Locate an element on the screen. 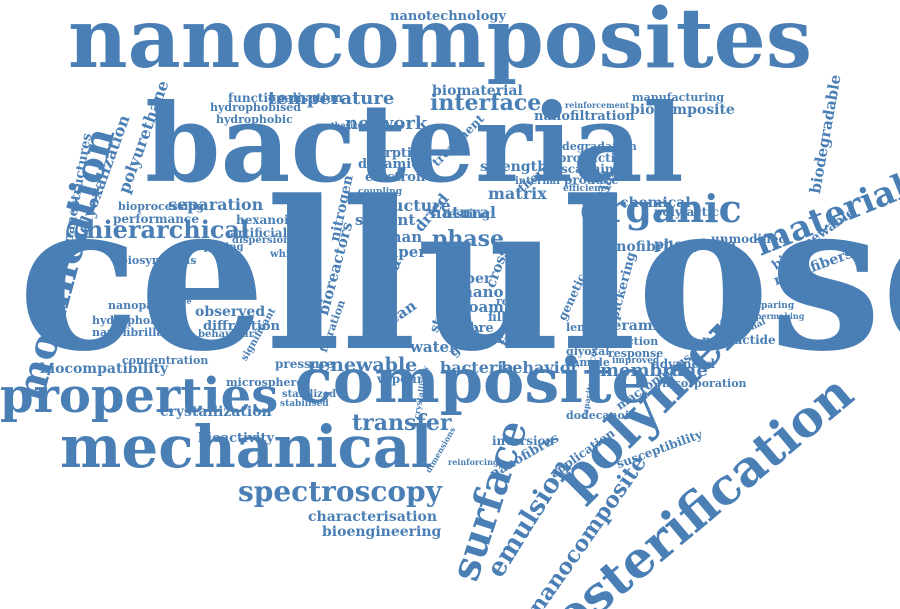  word-nanofiltration: nanofiltration is located at coordinates (584, 116).